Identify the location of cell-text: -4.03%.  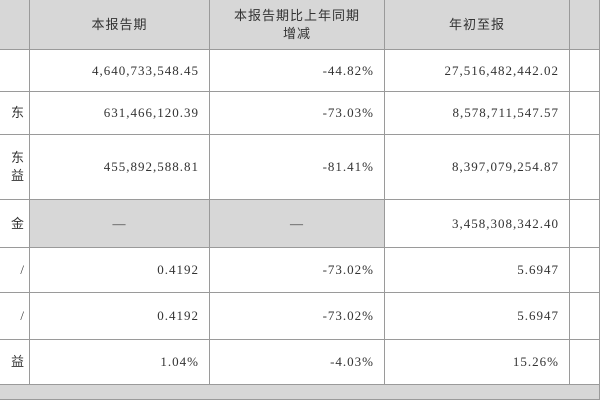
(352, 361).